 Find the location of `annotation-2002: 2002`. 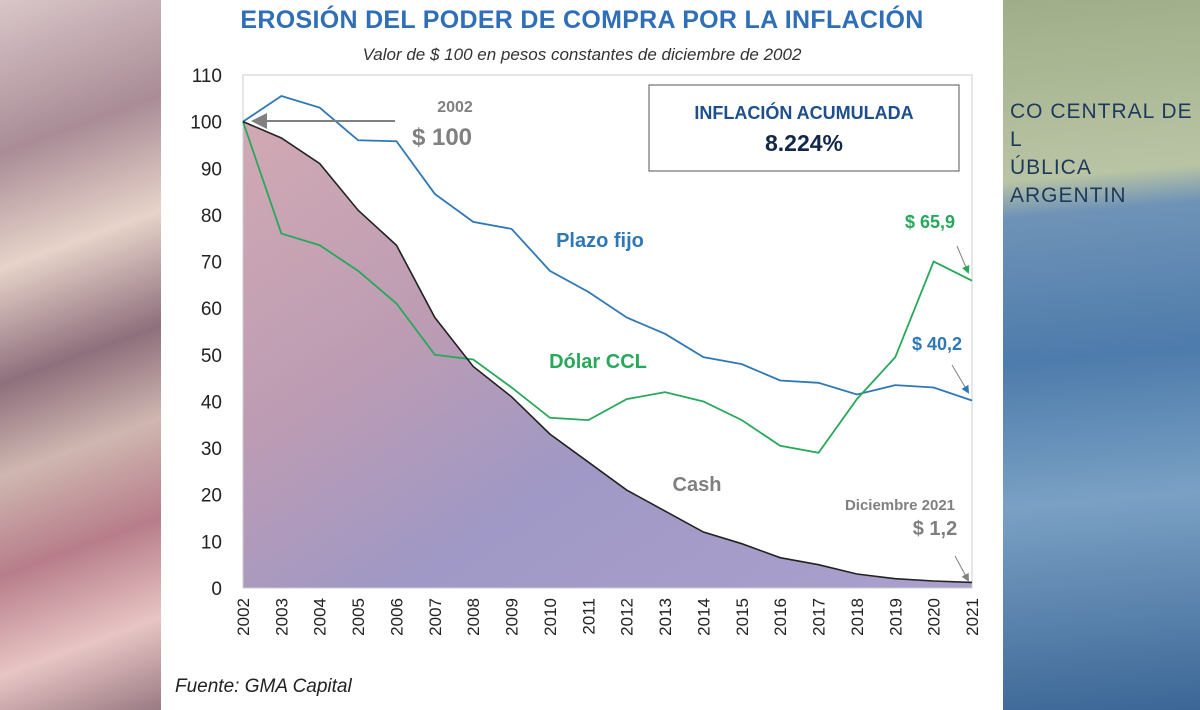

annotation-2002: 2002 is located at coordinates (455, 107).